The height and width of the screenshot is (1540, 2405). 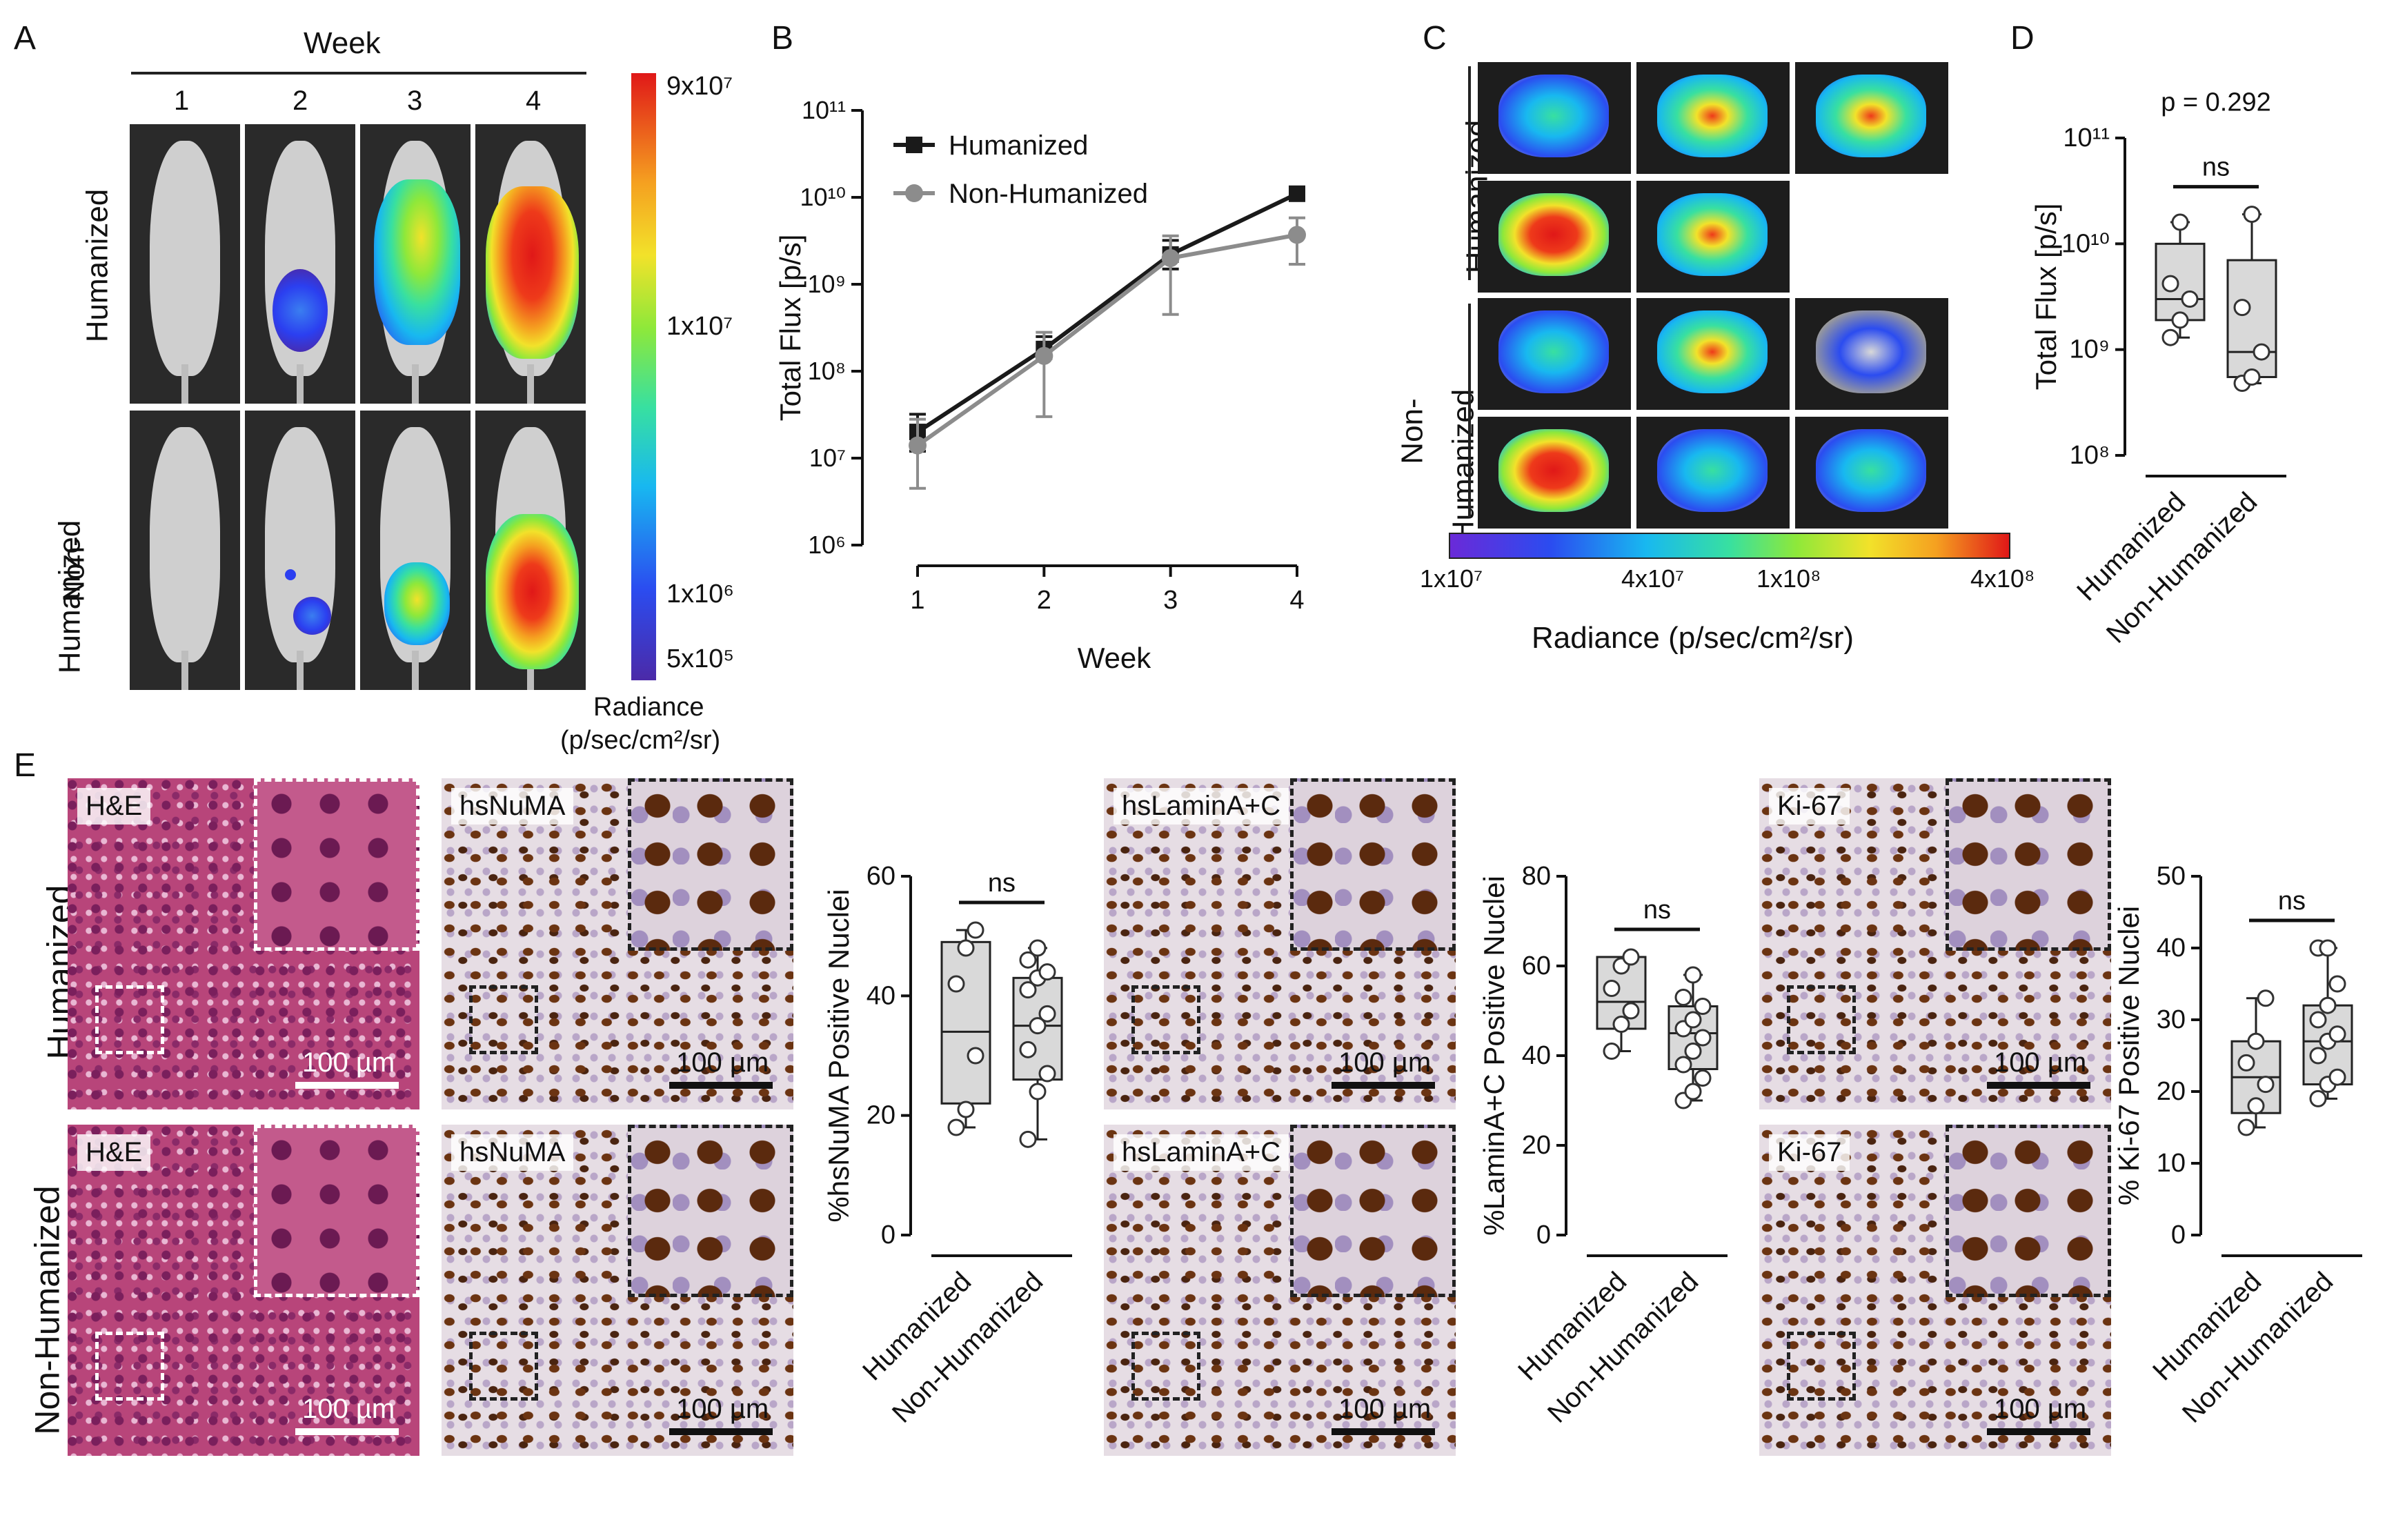 What do you see at coordinates (782, 39) in the screenshot?
I see `panel-letter-b: B` at bounding box center [782, 39].